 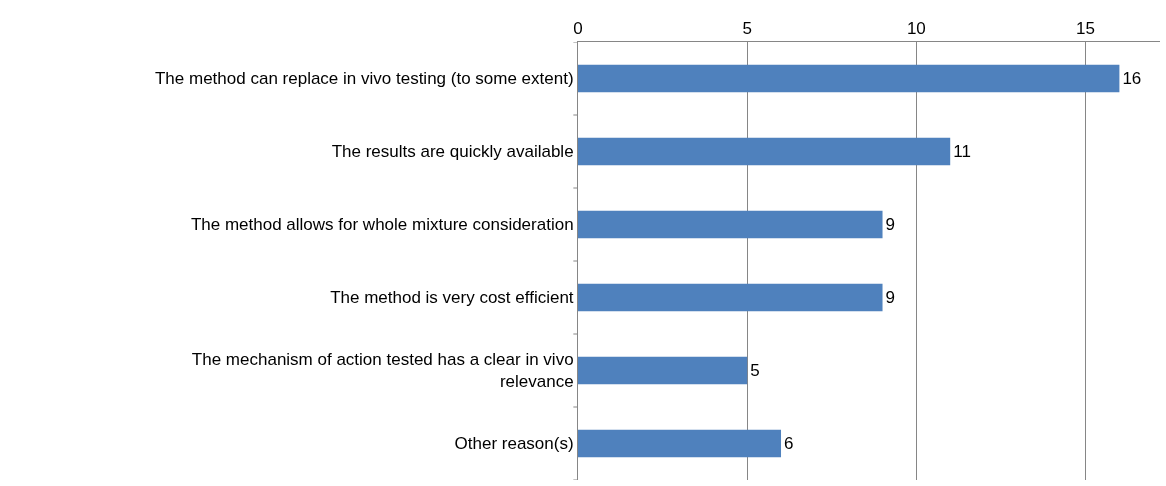 I want to click on y-tick-label: The method is very cost efficient, so click(x=452, y=298).